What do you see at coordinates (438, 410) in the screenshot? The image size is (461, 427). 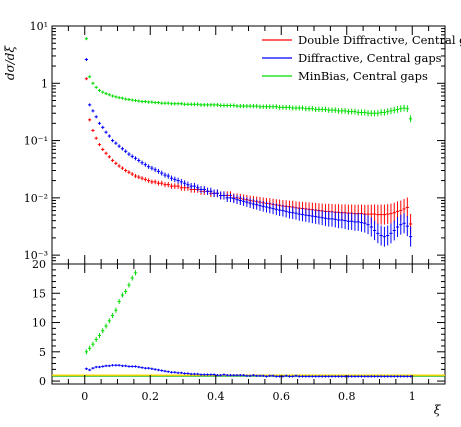 I see `x-axis-title: ξ` at bounding box center [438, 410].